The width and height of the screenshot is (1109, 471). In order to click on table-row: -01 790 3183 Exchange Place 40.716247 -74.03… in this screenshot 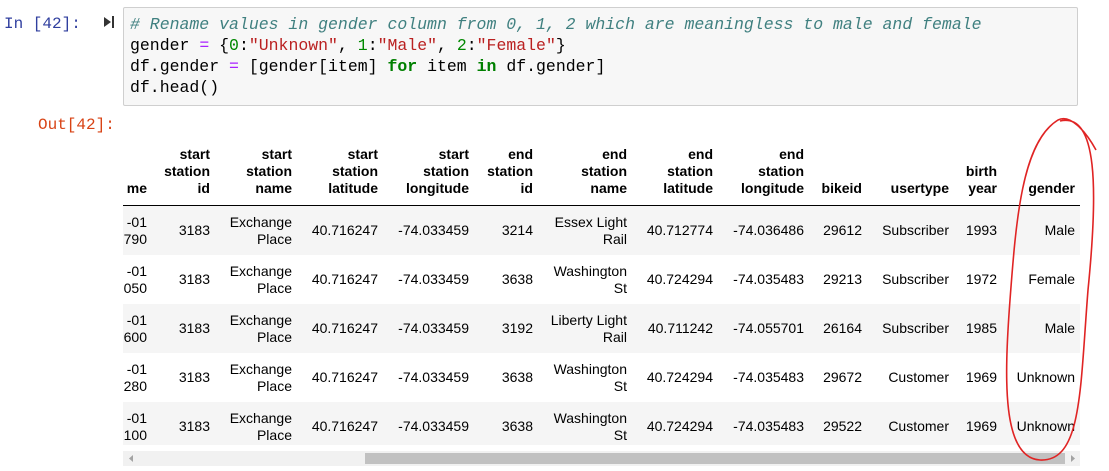, I will do `click(601, 230)`.